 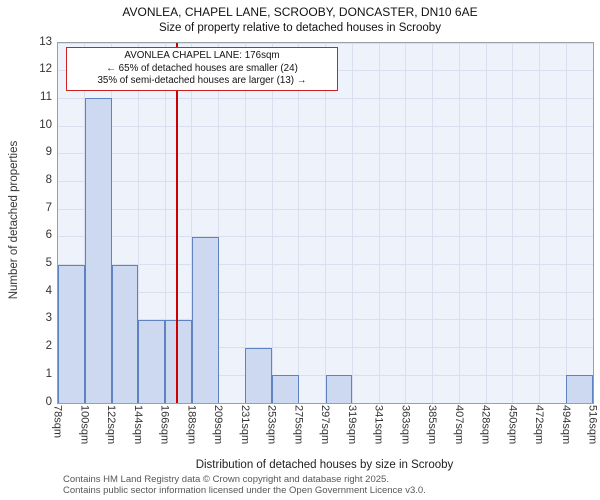 I want to click on y-tick-label: 12, so click(x=45, y=69).